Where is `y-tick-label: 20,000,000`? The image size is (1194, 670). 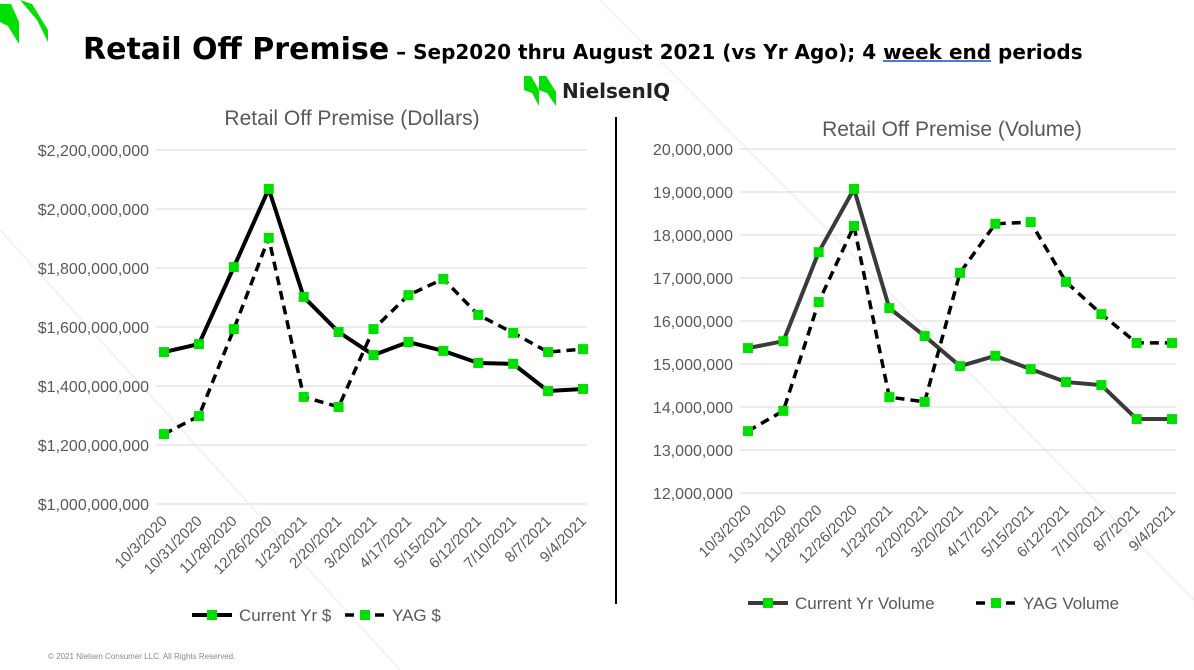 y-tick-label: 20,000,000 is located at coordinates (693, 150).